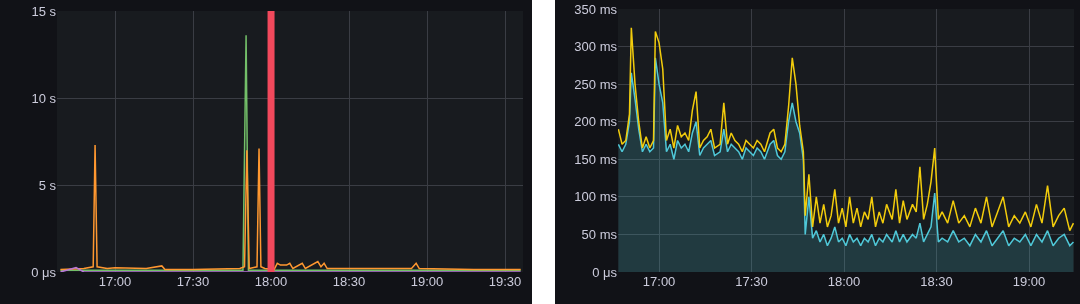  I want to click on y-tick-label: 50 ms, so click(599, 234).